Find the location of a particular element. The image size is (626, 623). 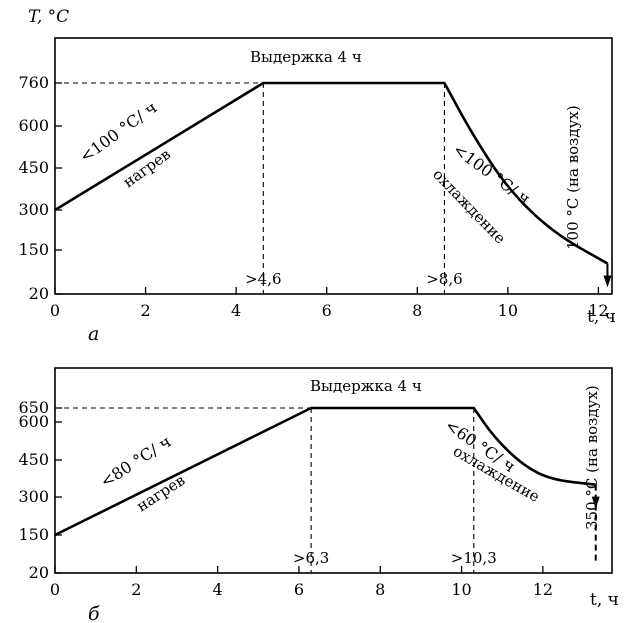

y-tick-label-a: 600 is located at coordinates (33, 125).